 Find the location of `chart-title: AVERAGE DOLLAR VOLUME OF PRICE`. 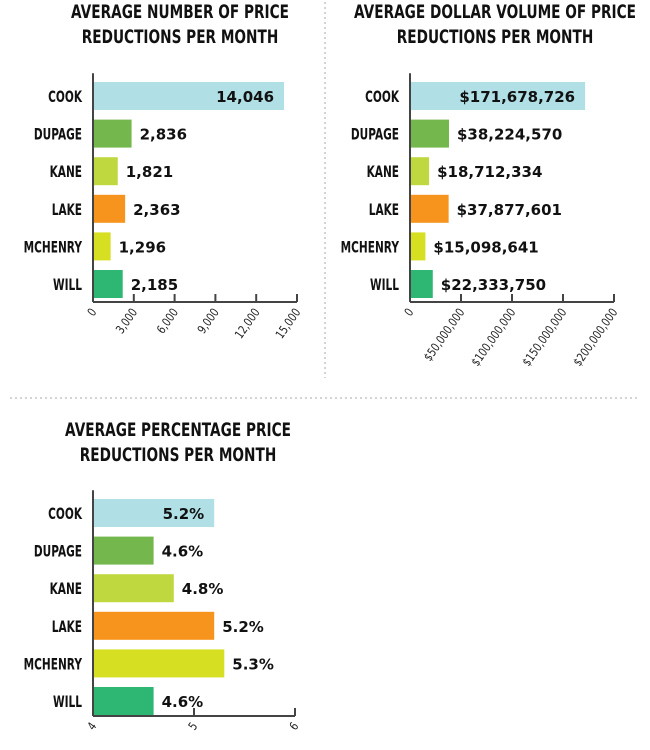

chart-title: AVERAGE DOLLAR VOLUME OF PRICE is located at coordinates (495, 12).